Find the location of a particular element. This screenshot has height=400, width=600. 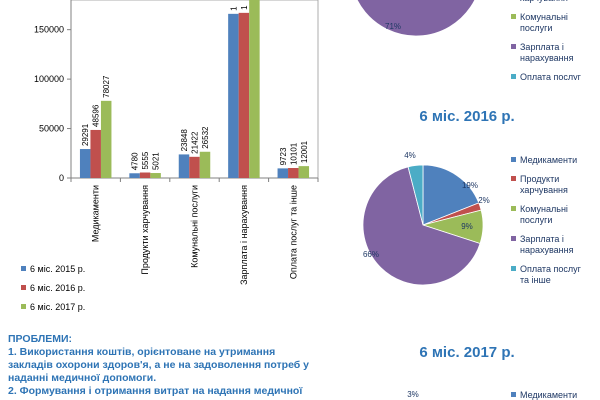

bar-value-label: 10101 is located at coordinates (293, 153).